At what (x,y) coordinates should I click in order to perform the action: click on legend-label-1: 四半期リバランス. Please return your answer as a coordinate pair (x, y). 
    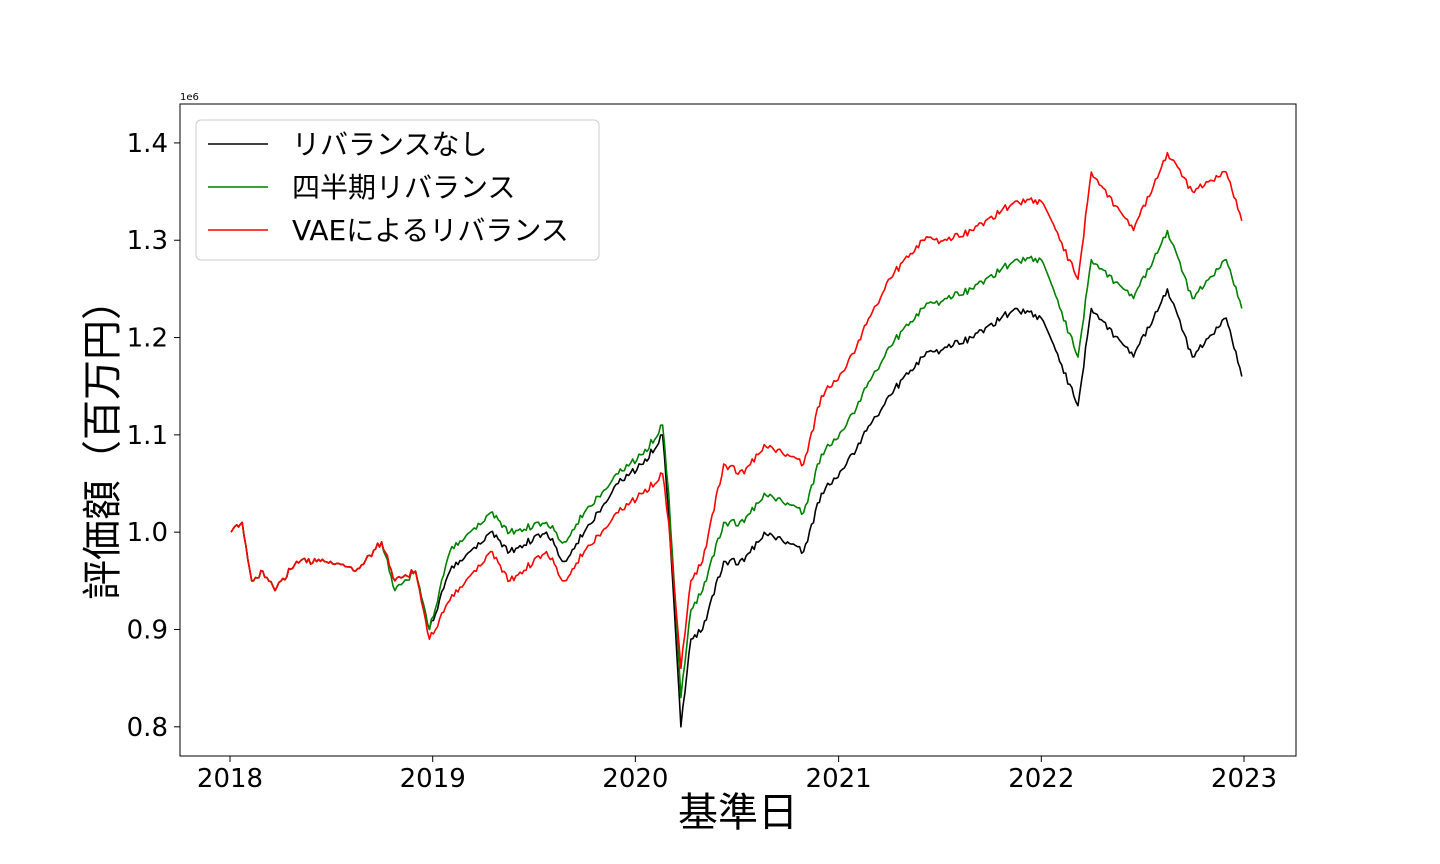
    Looking at the image, I should click on (403, 187).